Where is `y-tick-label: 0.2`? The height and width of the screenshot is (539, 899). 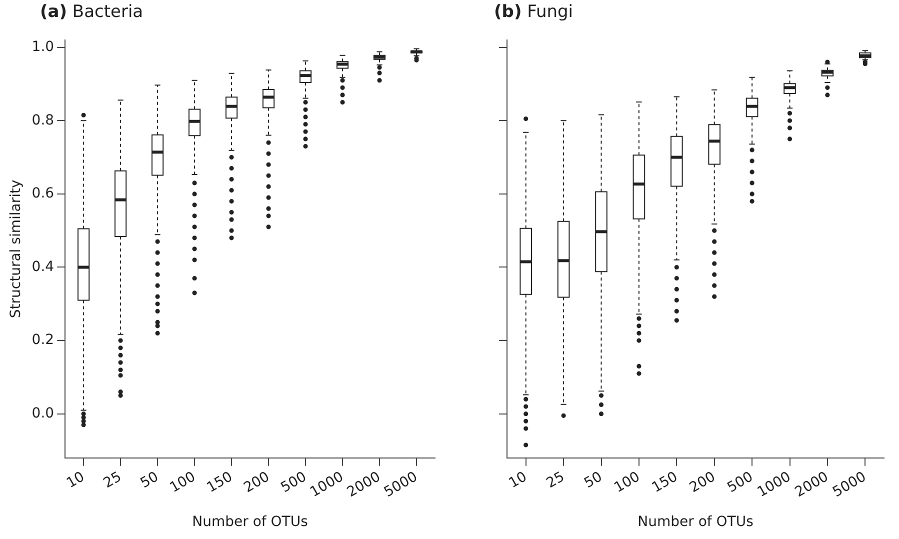
y-tick-label: 0.2 is located at coordinates (43, 340).